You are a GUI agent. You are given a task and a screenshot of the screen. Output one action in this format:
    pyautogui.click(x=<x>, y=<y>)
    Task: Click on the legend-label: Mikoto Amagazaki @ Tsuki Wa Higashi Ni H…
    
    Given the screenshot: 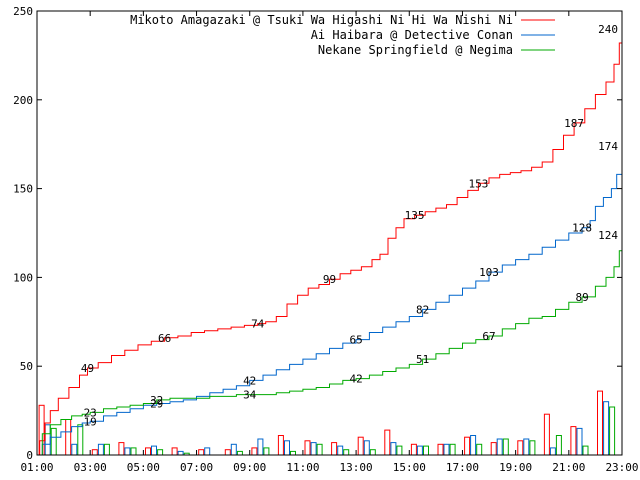 What is the action you would take?
    pyautogui.click(x=321, y=20)
    